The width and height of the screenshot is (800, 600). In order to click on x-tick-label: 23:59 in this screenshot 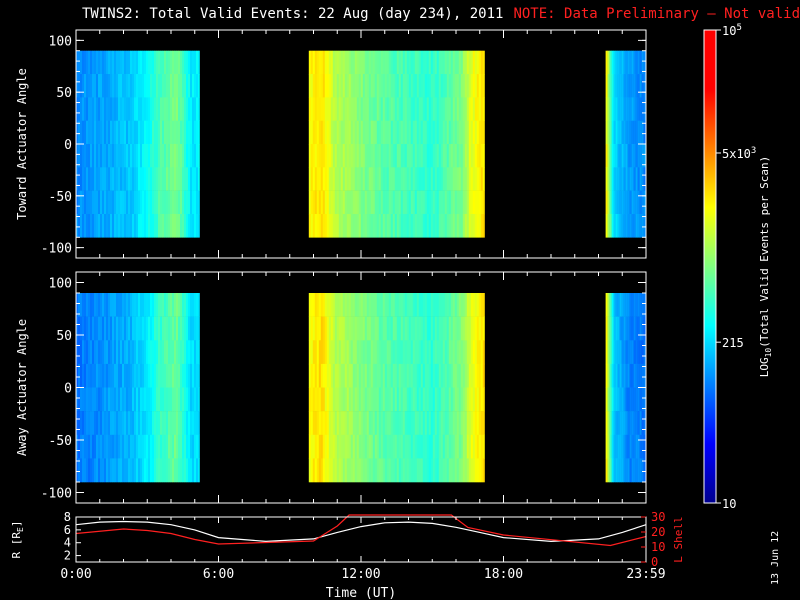, I will do `click(645, 574)`.